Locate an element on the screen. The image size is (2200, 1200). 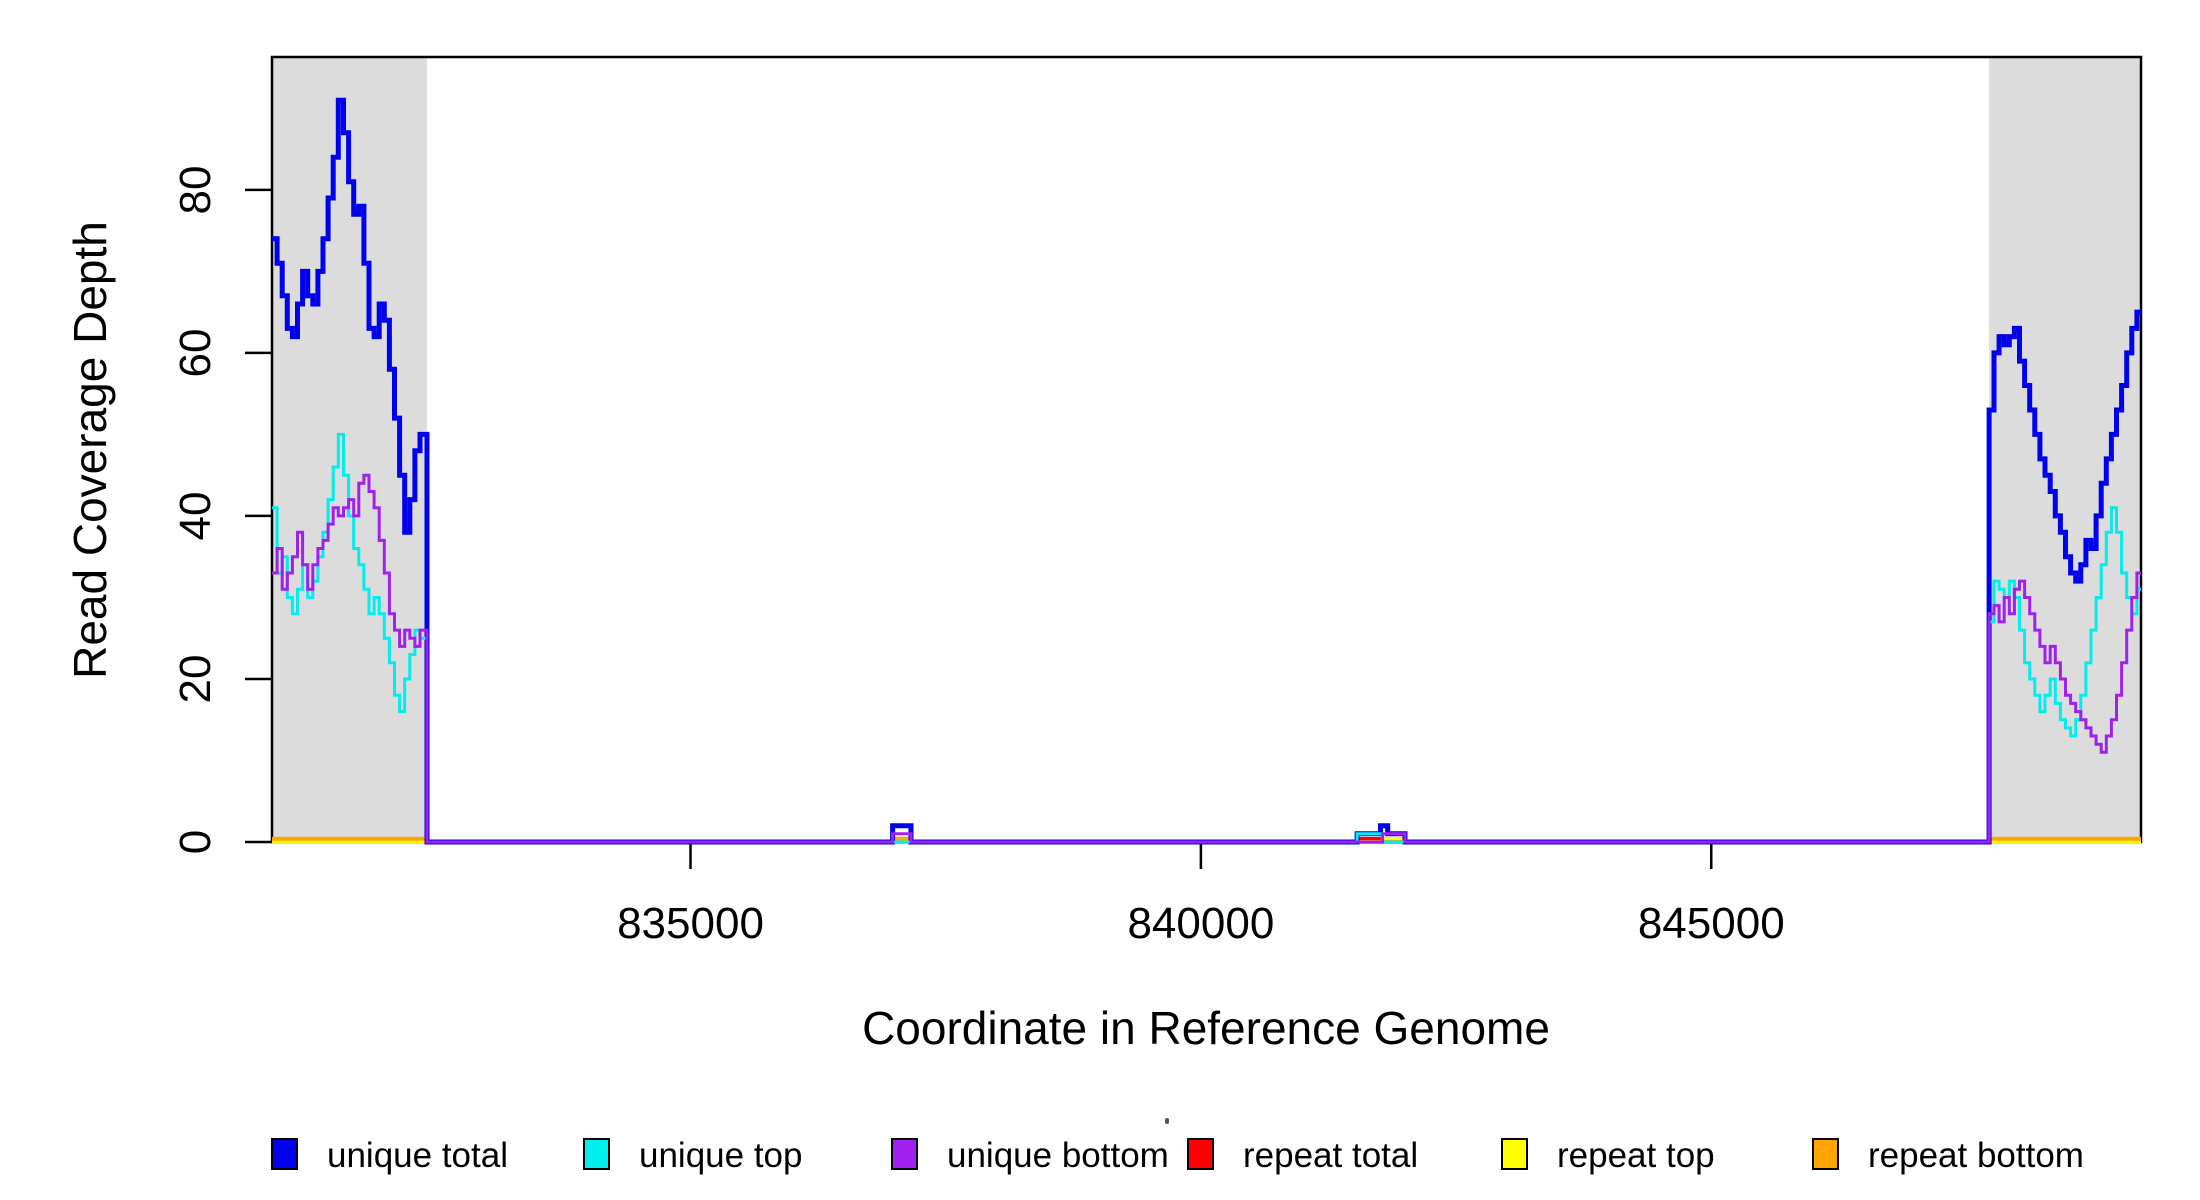
legend-swatch-repeat-total is located at coordinates (1200, 1154).